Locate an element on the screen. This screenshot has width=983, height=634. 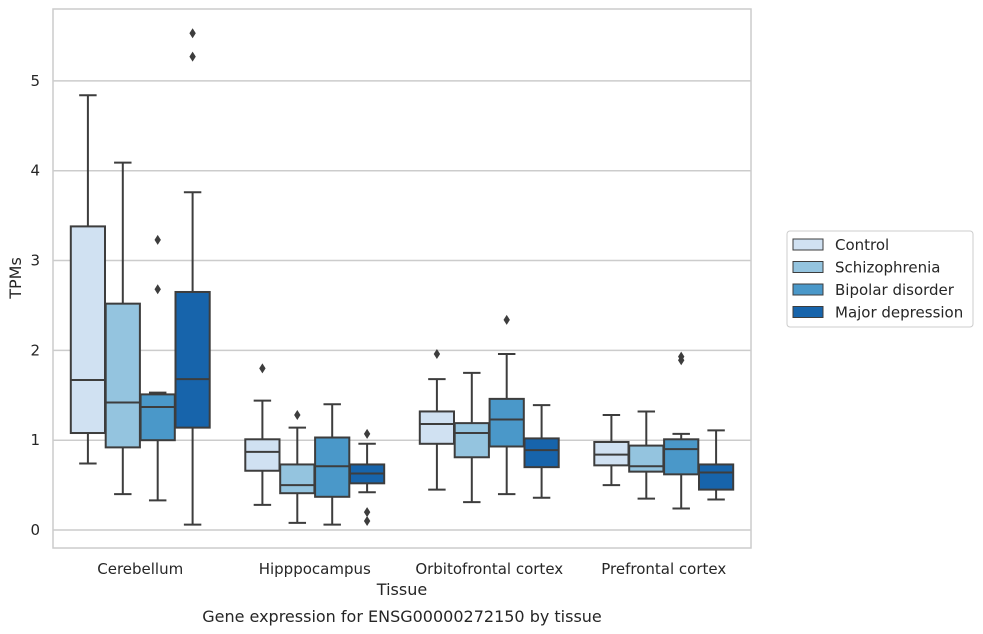
legend-label: Bipolar disorder is located at coordinates (895, 290).